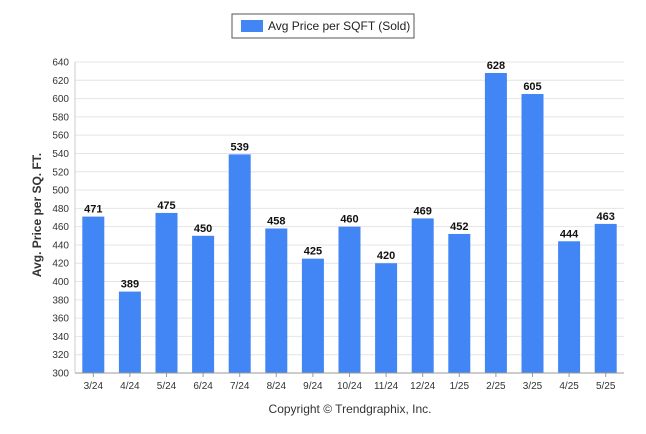 Image resolution: width=646 pixels, height=434 pixels. What do you see at coordinates (94, 386) in the screenshot?
I see `x-tick-label: 3/24` at bounding box center [94, 386].